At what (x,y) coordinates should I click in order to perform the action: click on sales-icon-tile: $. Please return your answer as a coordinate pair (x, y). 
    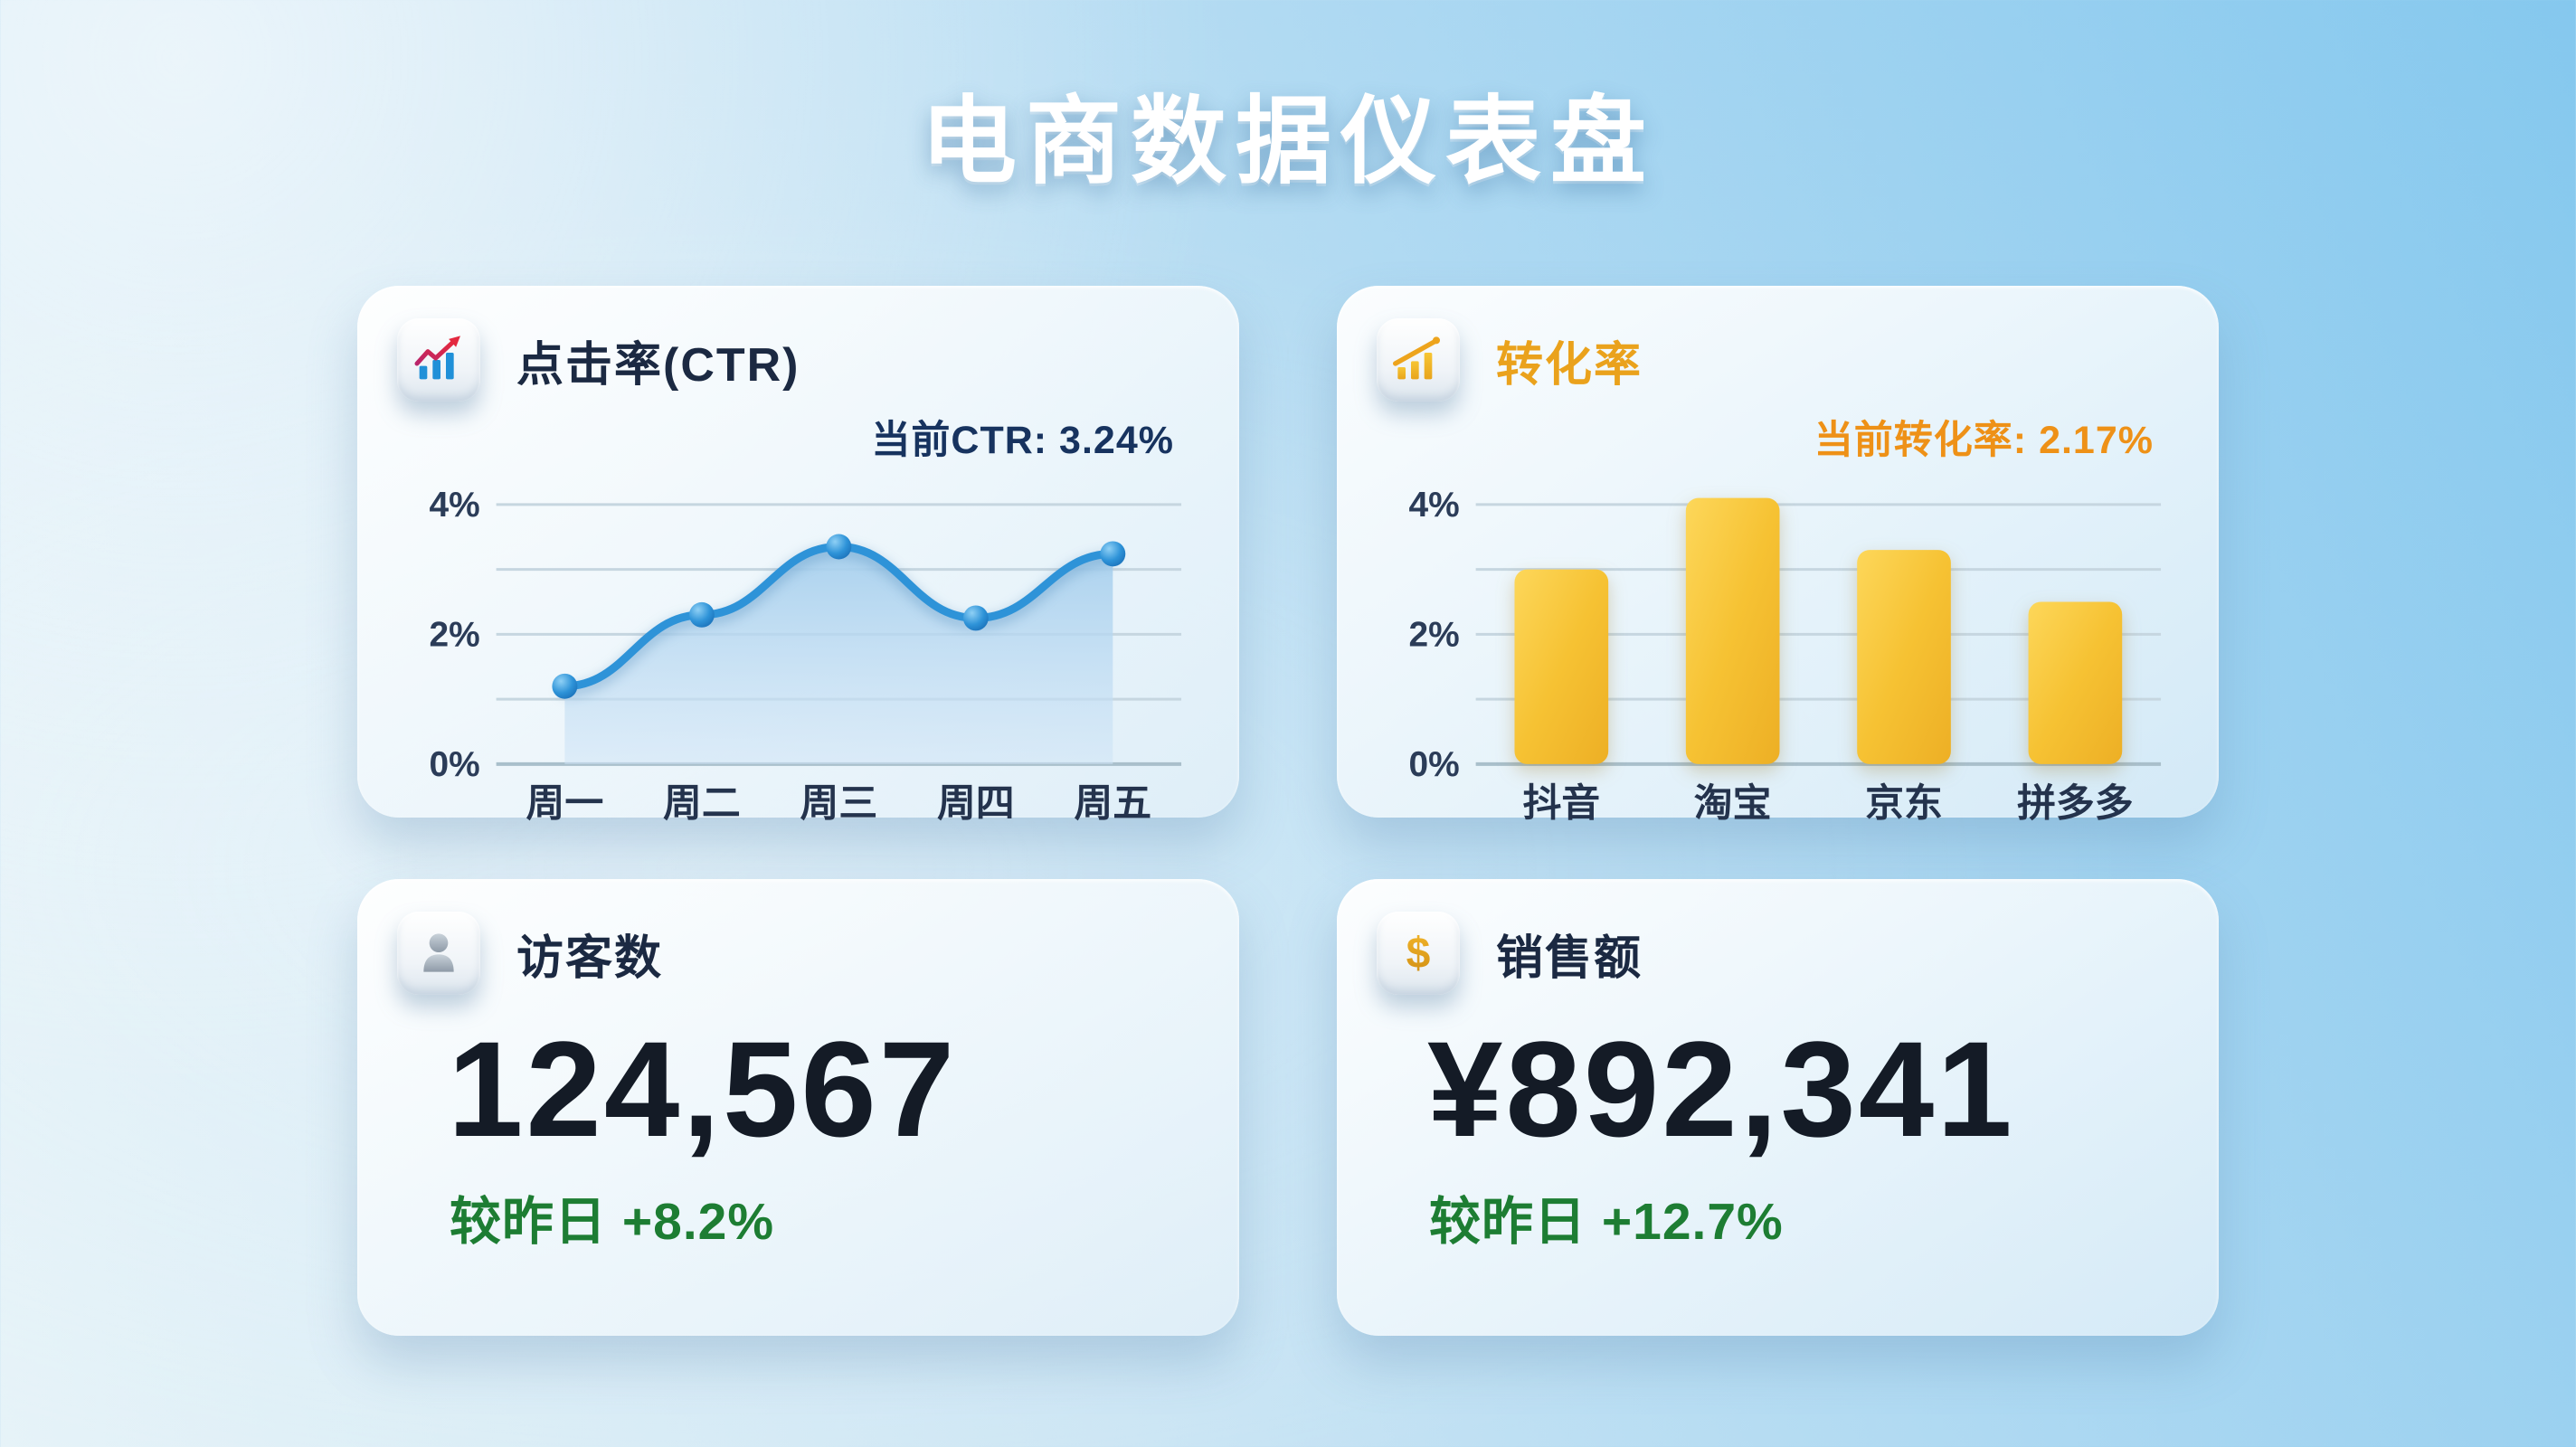
    Looking at the image, I should click on (1419, 953).